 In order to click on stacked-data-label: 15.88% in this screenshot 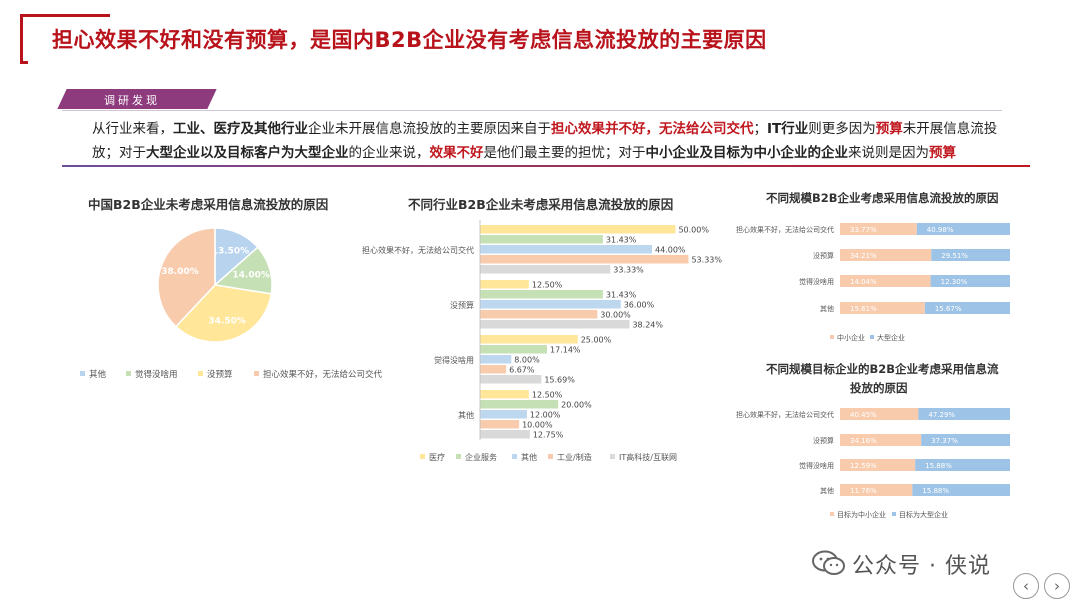, I will do `click(935, 491)`.